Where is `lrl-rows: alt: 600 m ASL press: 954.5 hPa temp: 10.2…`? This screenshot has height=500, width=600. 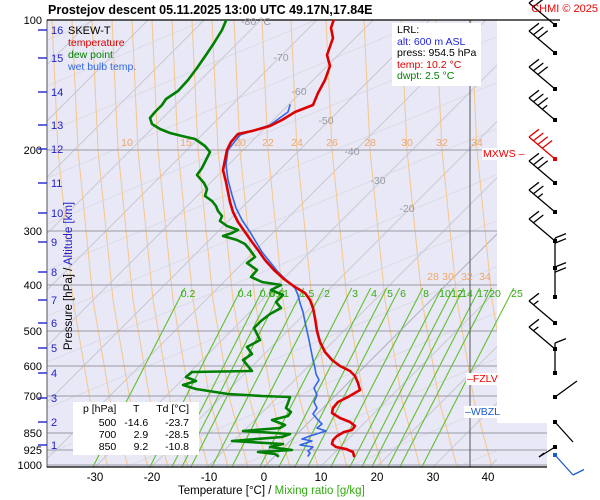
lrl-rows: alt: 600 m ASL press: 954.5 hPa temp: 10.2… is located at coordinates (436, 59).